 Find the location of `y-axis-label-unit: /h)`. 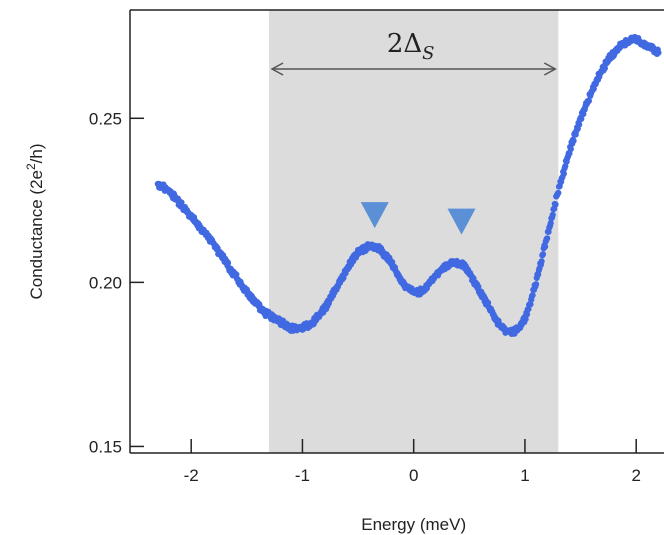

y-axis-label-unit: /h) is located at coordinates (36, 153).